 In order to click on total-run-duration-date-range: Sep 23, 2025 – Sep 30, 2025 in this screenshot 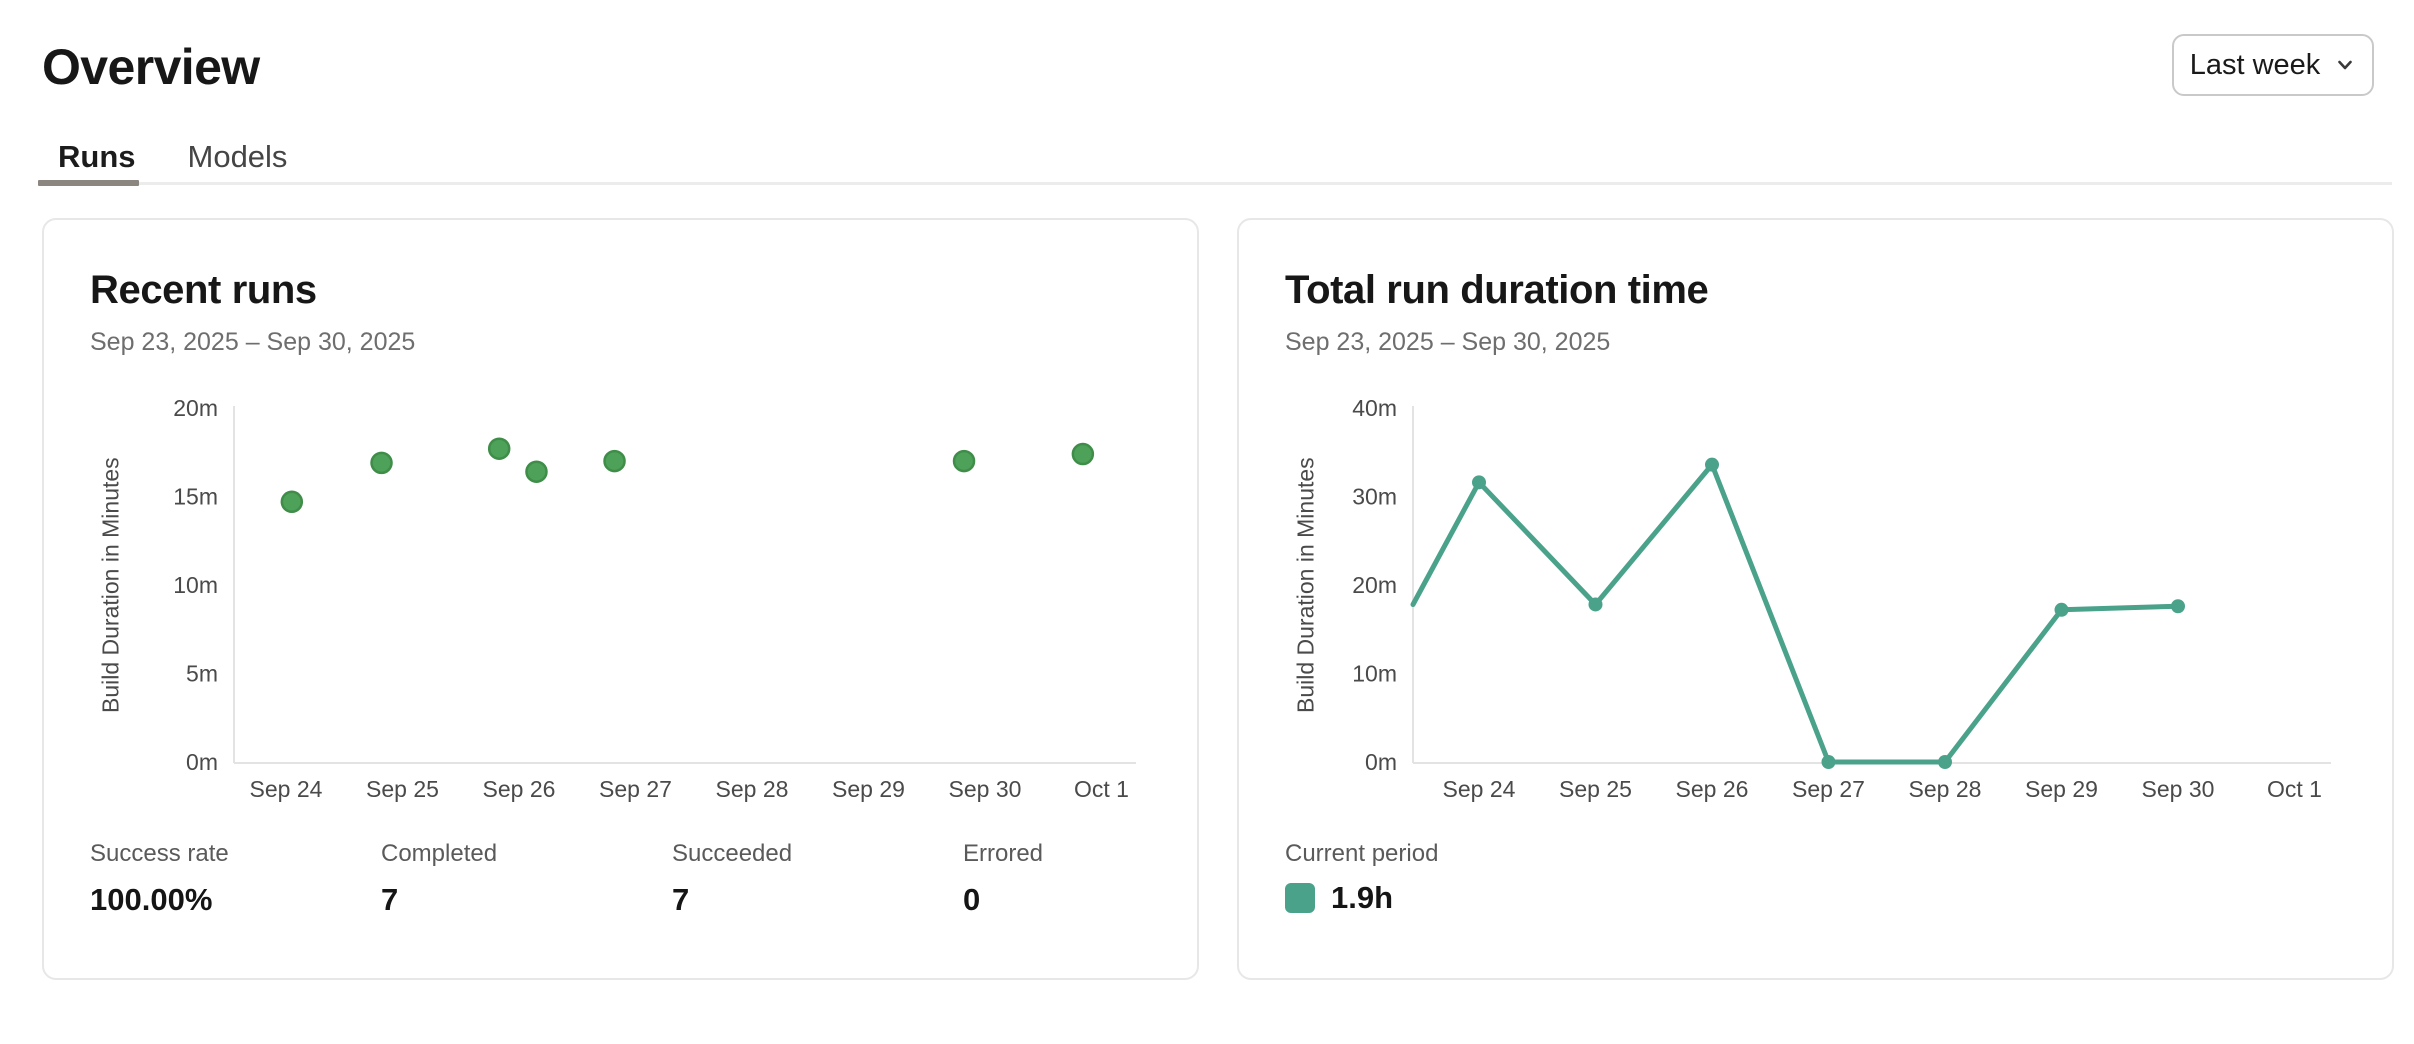, I will do `click(1448, 342)`.